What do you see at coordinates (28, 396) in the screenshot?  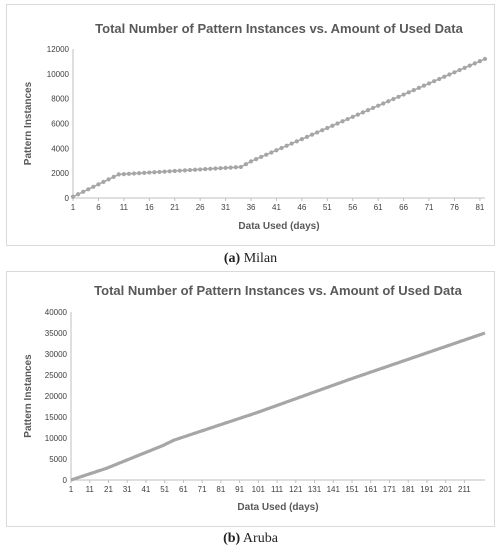 I see `y-axis-label: Pattern Instances` at bounding box center [28, 396].